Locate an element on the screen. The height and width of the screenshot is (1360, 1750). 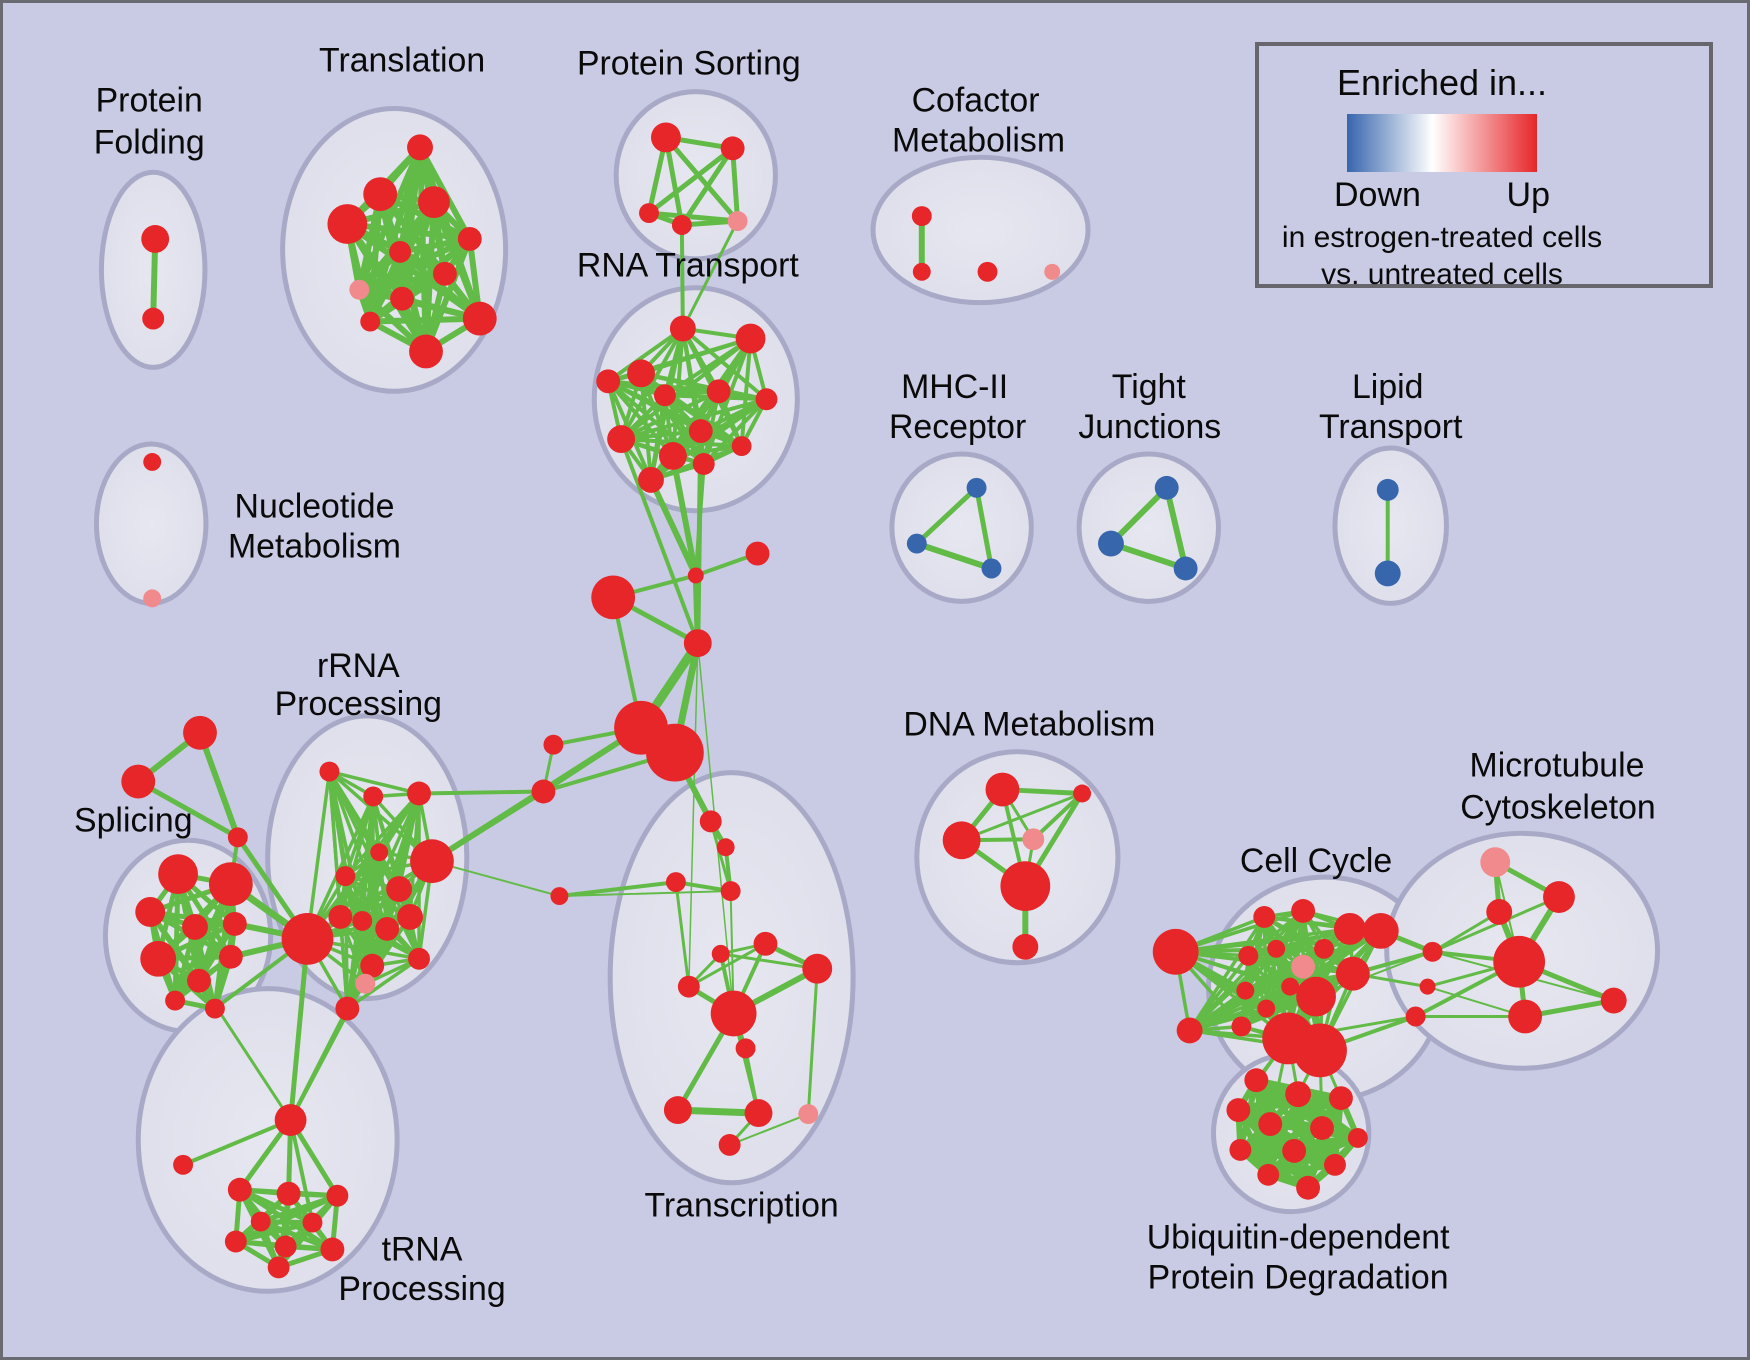
node-h9 is located at coordinates (278, 1267).